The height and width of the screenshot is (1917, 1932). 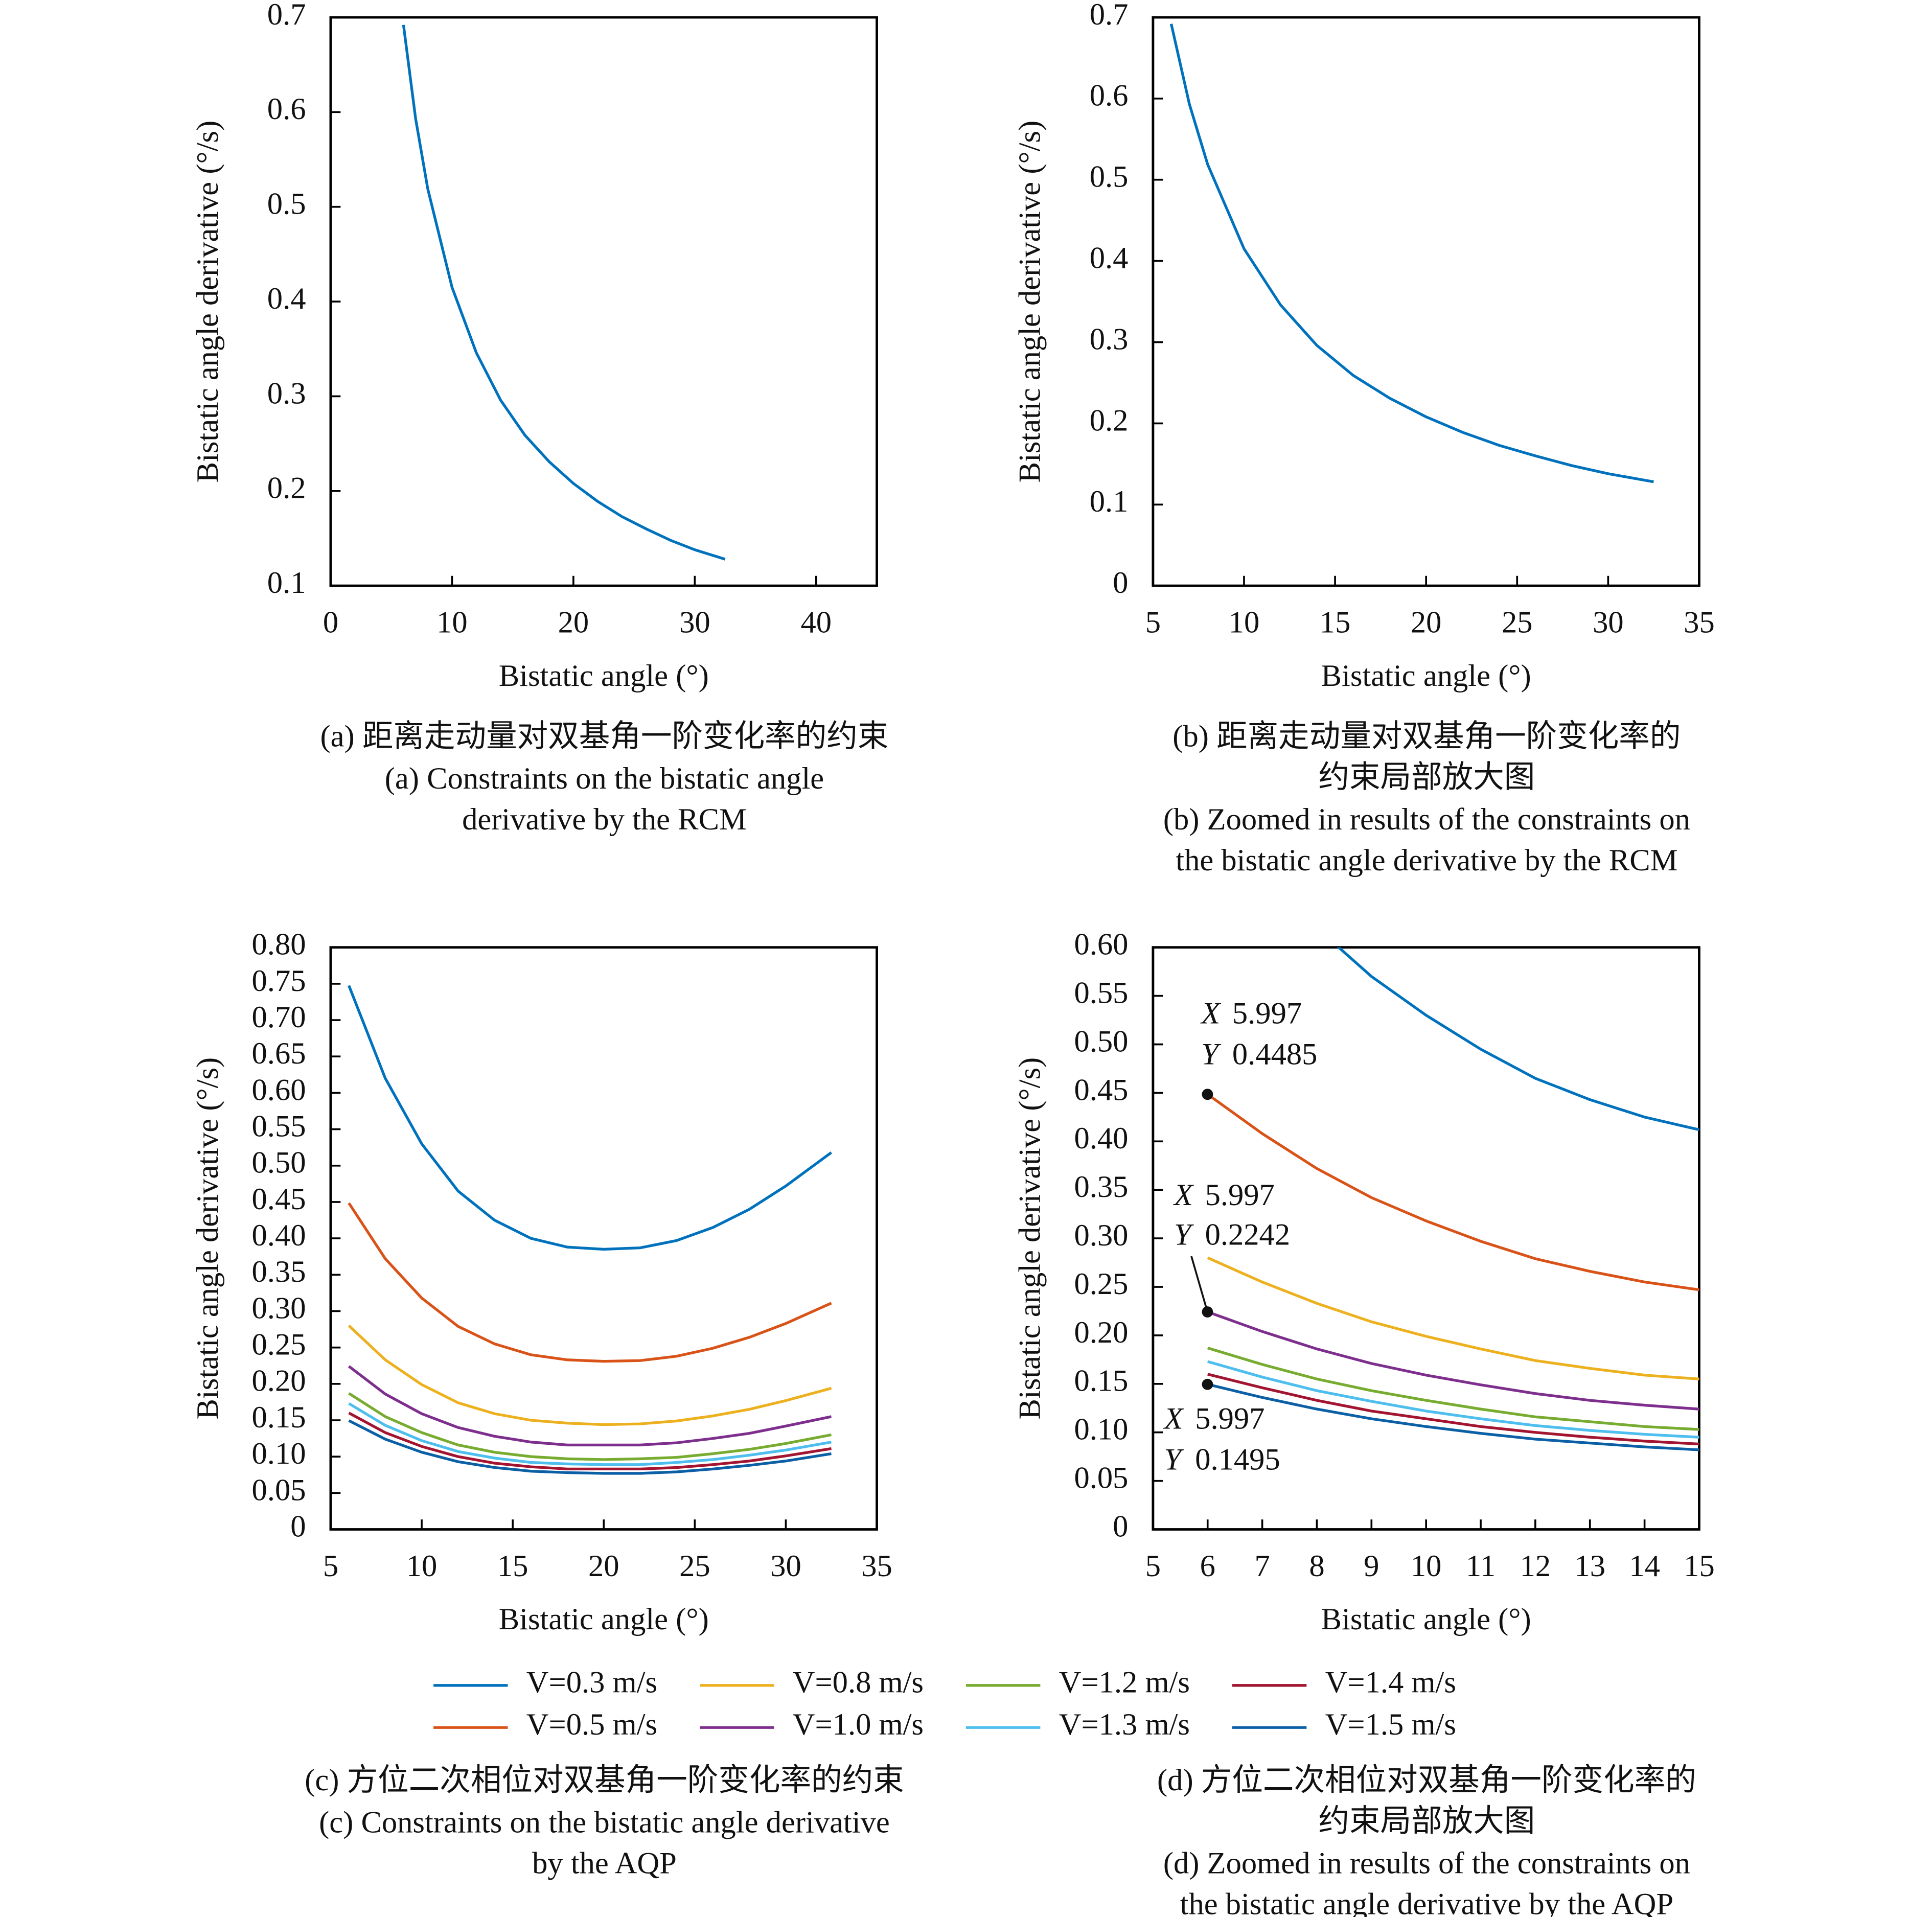 I want to click on y-tick-label: 0.50, so click(x=279, y=1163).